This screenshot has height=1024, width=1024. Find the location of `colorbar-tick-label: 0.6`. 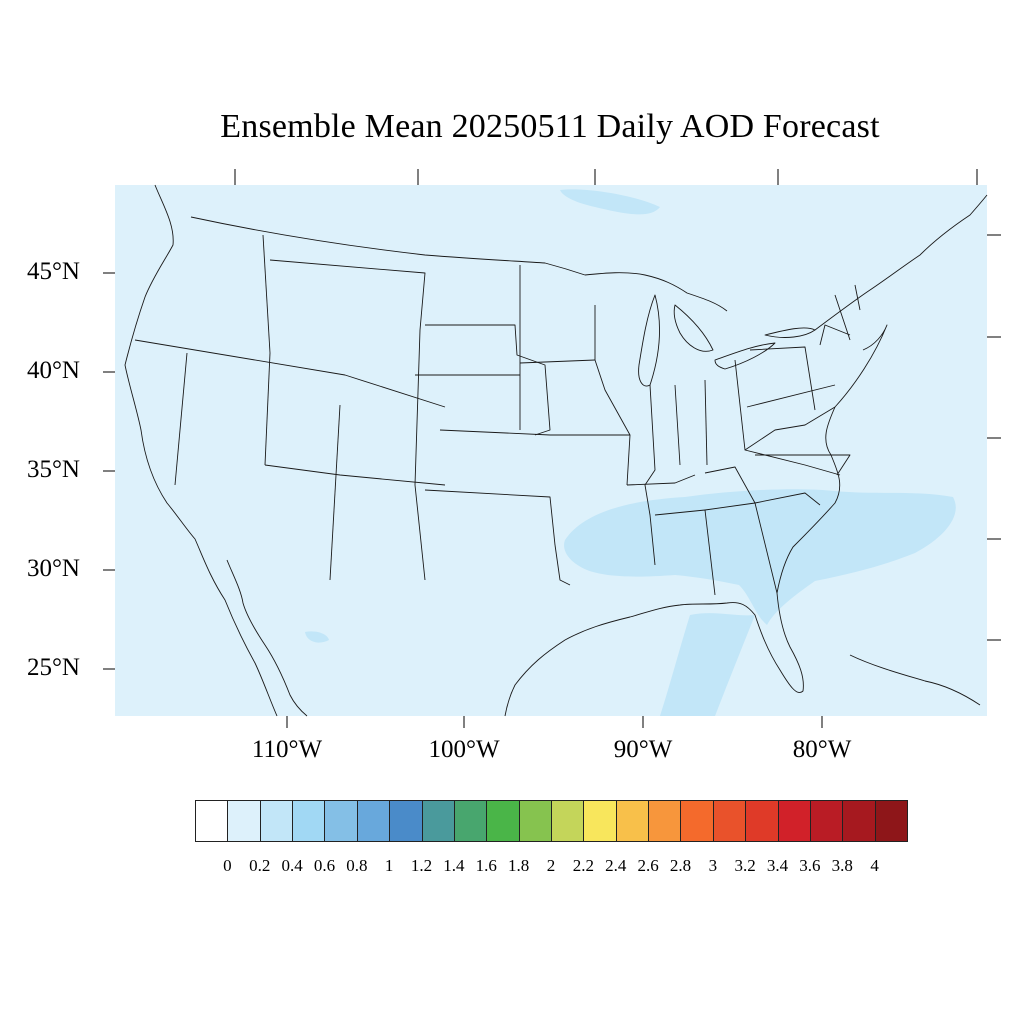

colorbar-tick-label: 0.6 is located at coordinates (324, 865).